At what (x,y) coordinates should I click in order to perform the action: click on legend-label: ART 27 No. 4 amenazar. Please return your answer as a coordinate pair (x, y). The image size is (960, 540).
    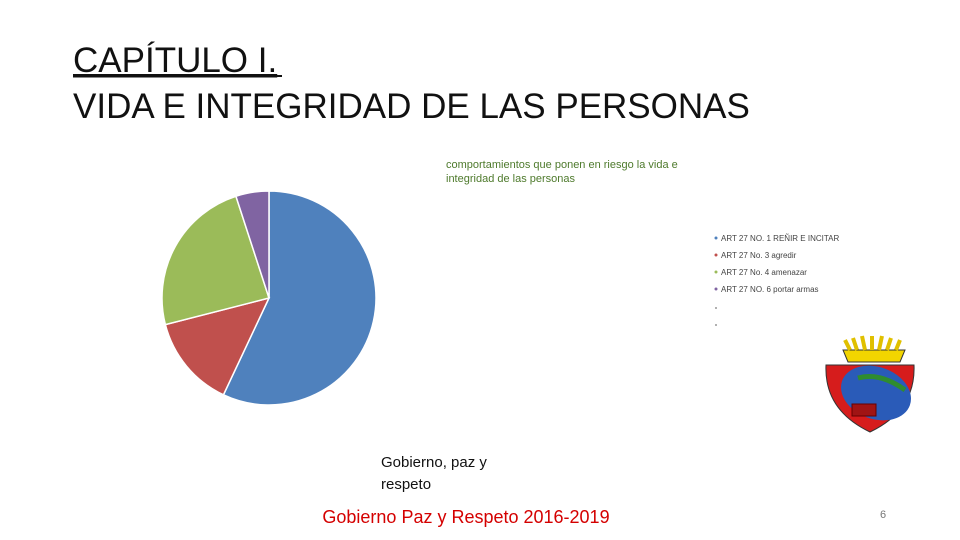
    Looking at the image, I should click on (764, 272).